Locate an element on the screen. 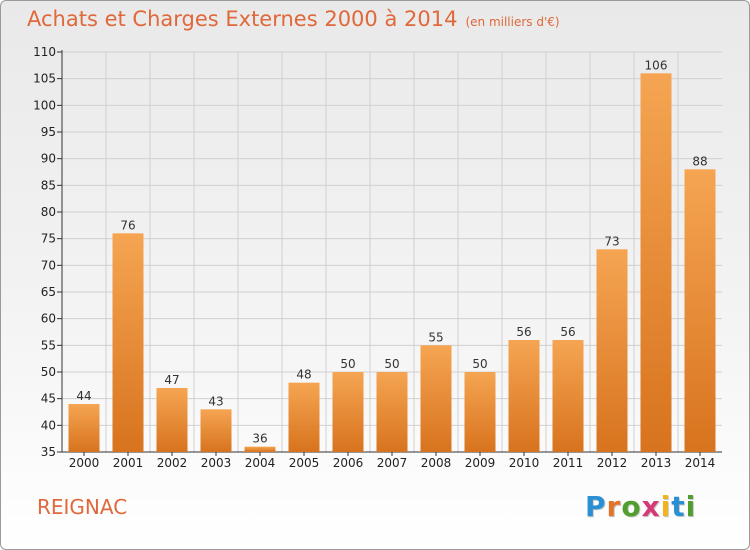 This screenshot has height=550, width=750. city-name: REIGNAC is located at coordinates (82, 507).